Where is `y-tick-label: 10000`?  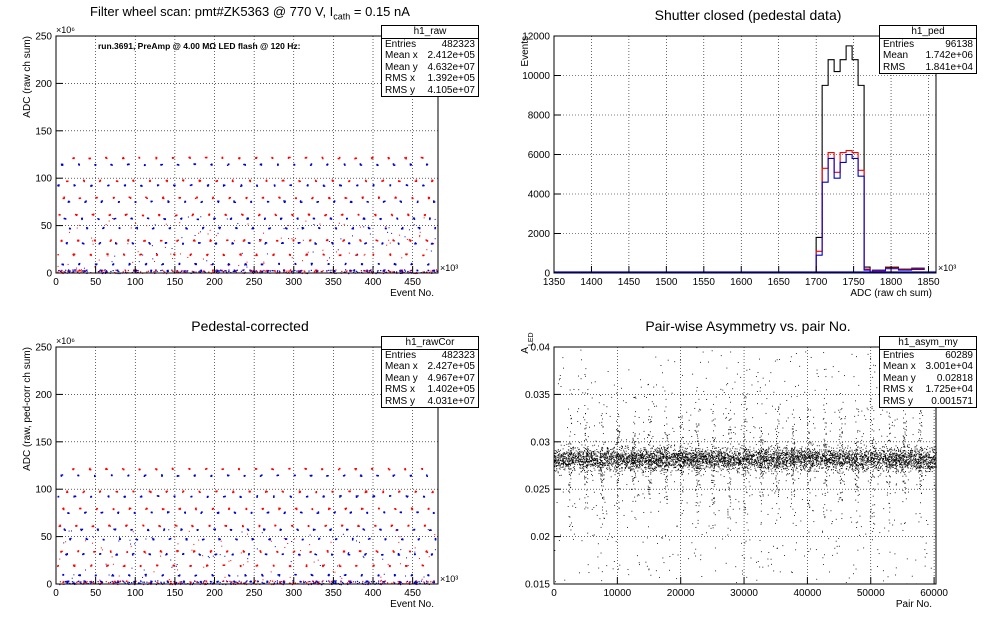 y-tick-label: 10000 is located at coordinates (536, 76).